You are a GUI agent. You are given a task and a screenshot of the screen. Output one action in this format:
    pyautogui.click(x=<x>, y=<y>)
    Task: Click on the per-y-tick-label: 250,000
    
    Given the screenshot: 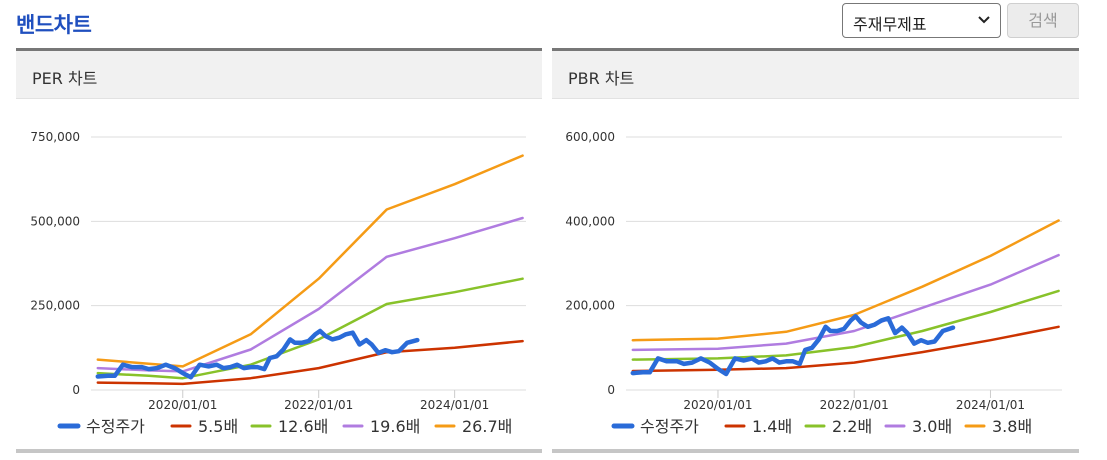 What is the action you would take?
    pyautogui.click(x=55, y=306)
    